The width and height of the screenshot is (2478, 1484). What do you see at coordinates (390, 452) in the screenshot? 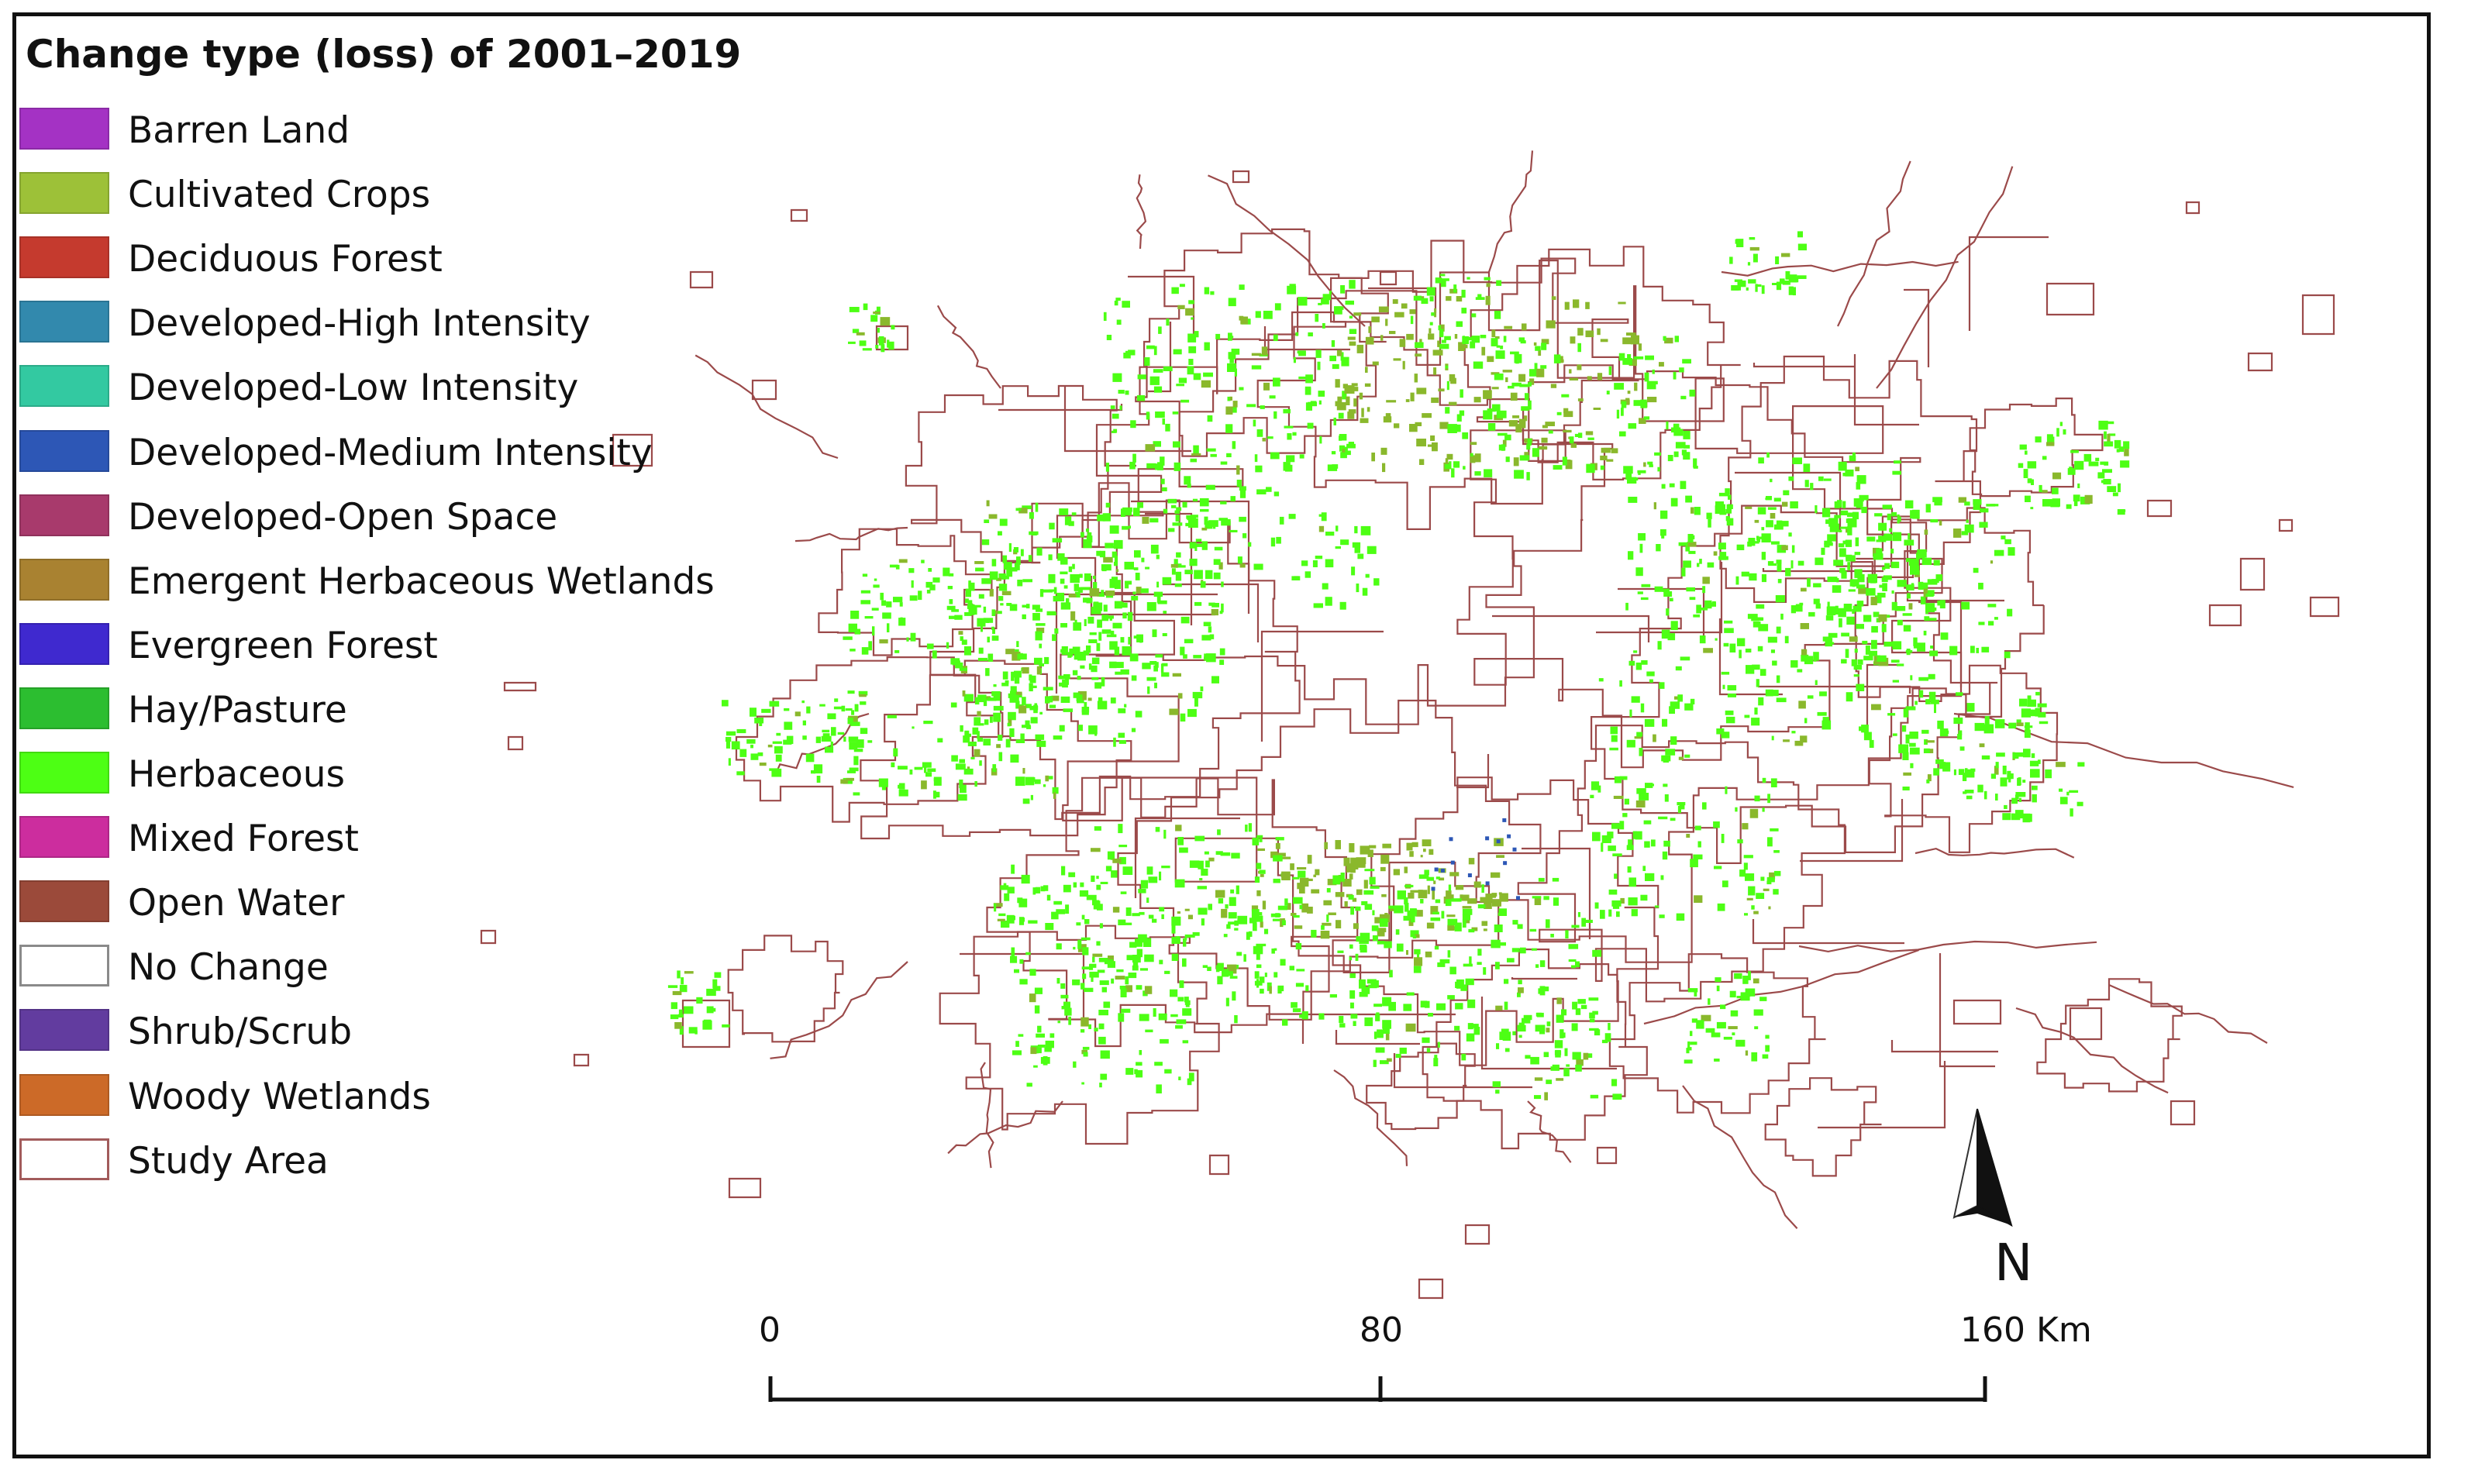
I see `legend-label: Developed-Medium Intensity` at bounding box center [390, 452].